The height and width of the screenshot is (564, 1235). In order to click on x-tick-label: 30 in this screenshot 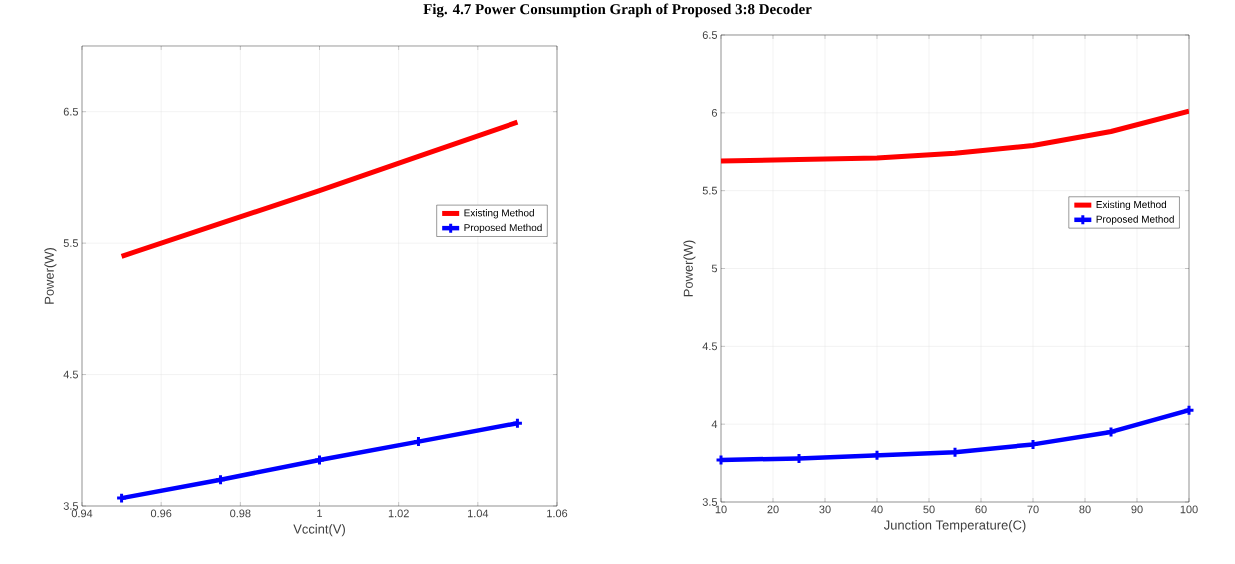, I will do `click(825, 509)`.